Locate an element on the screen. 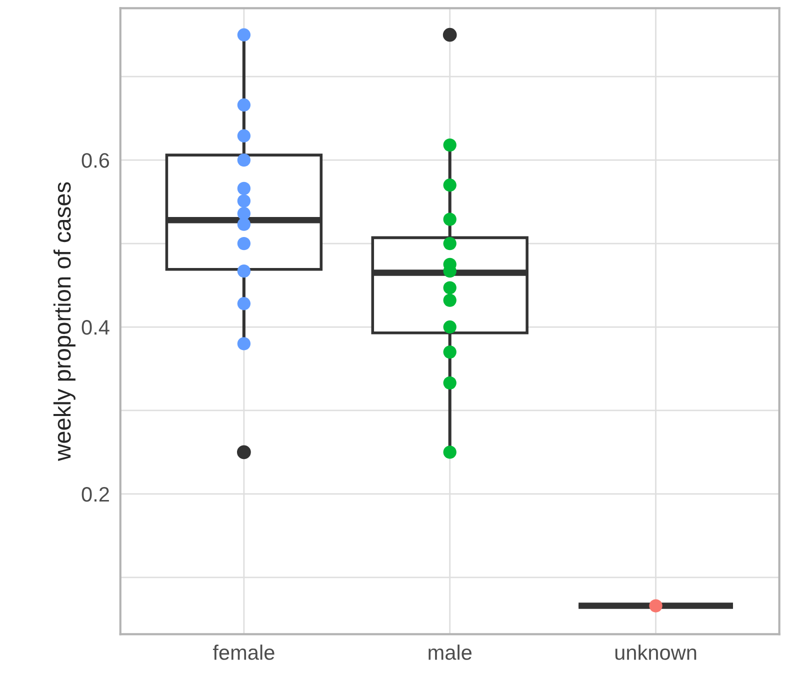  y-tick-label: 0.2 is located at coordinates (95, 494).